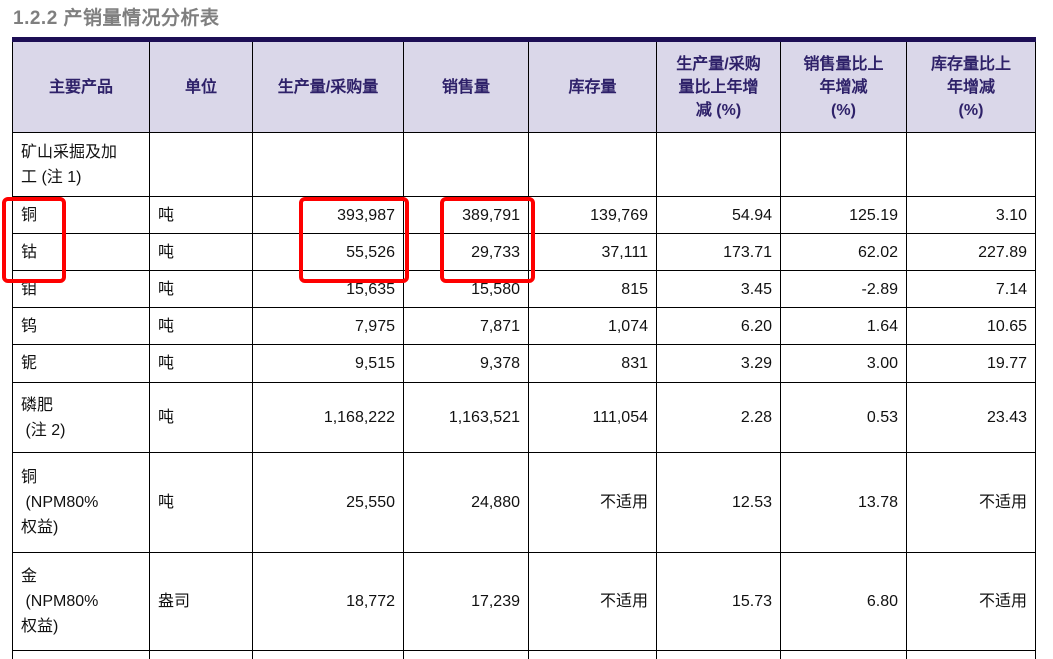  What do you see at coordinates (328, 215) in the screenshot?
I see `table-cell: 393,987` at bounding box center [328, 215].